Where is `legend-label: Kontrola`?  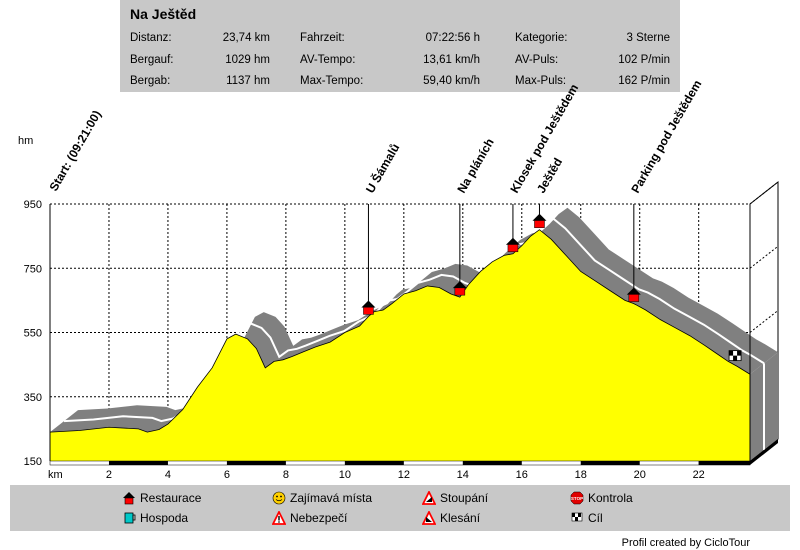 legend-label: Kontrola is located at coordinates (610, 498).